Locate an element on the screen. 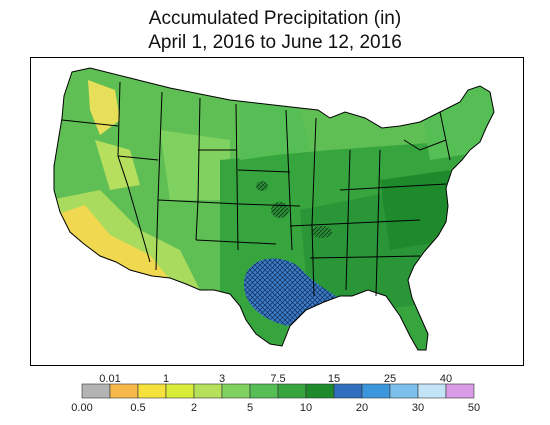  legend-upper-label: 40 is located at coordinates (446, 379).